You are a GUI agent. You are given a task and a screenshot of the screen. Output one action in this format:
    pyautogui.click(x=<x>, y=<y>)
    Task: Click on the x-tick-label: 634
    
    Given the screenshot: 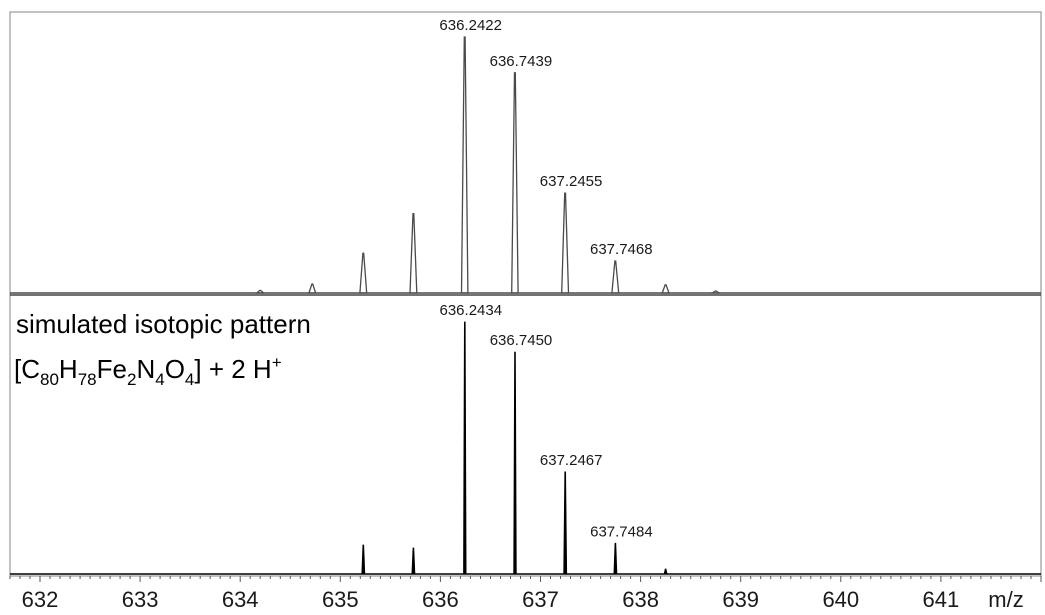 What is the action you would take?
    pyautogui.click(x=240, y=599)
    